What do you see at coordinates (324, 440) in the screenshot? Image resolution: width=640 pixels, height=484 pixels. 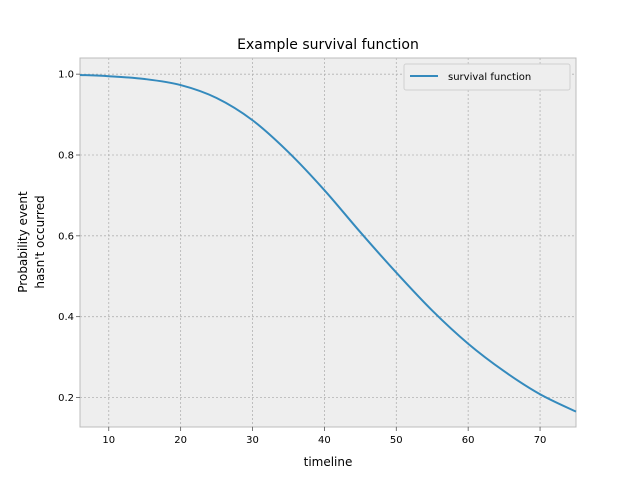 I see `x-tick-label: 40` at bounding box center [324, 440].